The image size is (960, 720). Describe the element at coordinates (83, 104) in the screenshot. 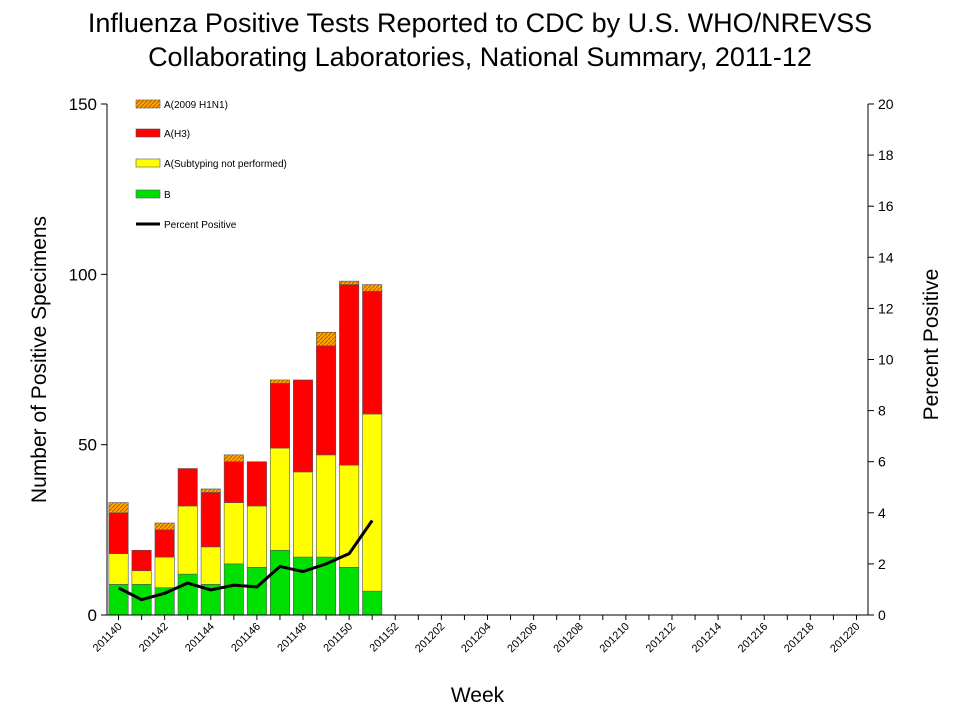

I see `y-tick-label: 150` at that location.